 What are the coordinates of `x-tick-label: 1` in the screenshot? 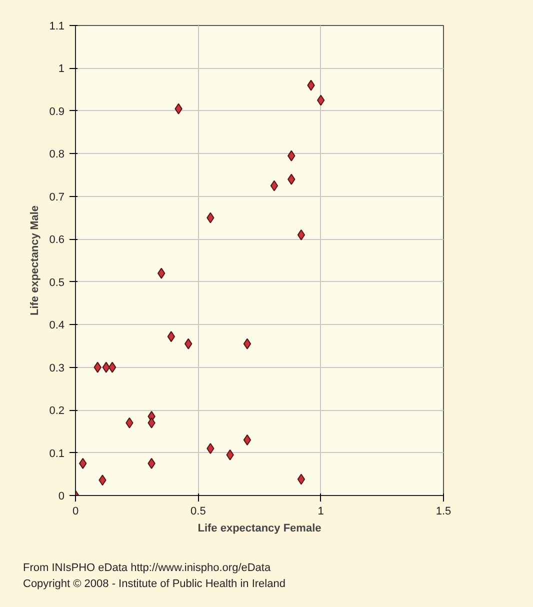 It's located at (321, 512).